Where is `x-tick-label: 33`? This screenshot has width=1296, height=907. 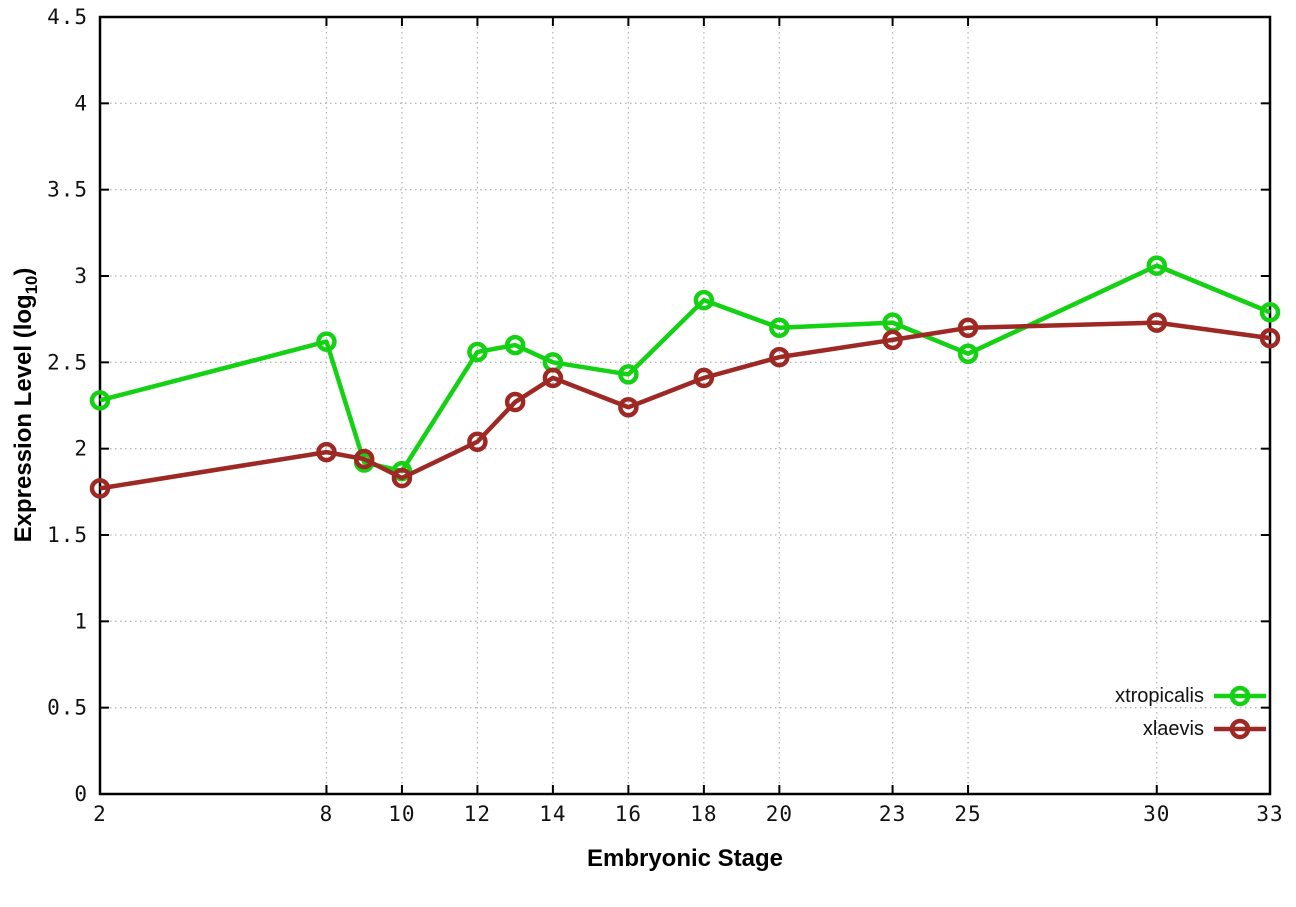
x-tick-label: 33 is located at coordinates (1269, 814).